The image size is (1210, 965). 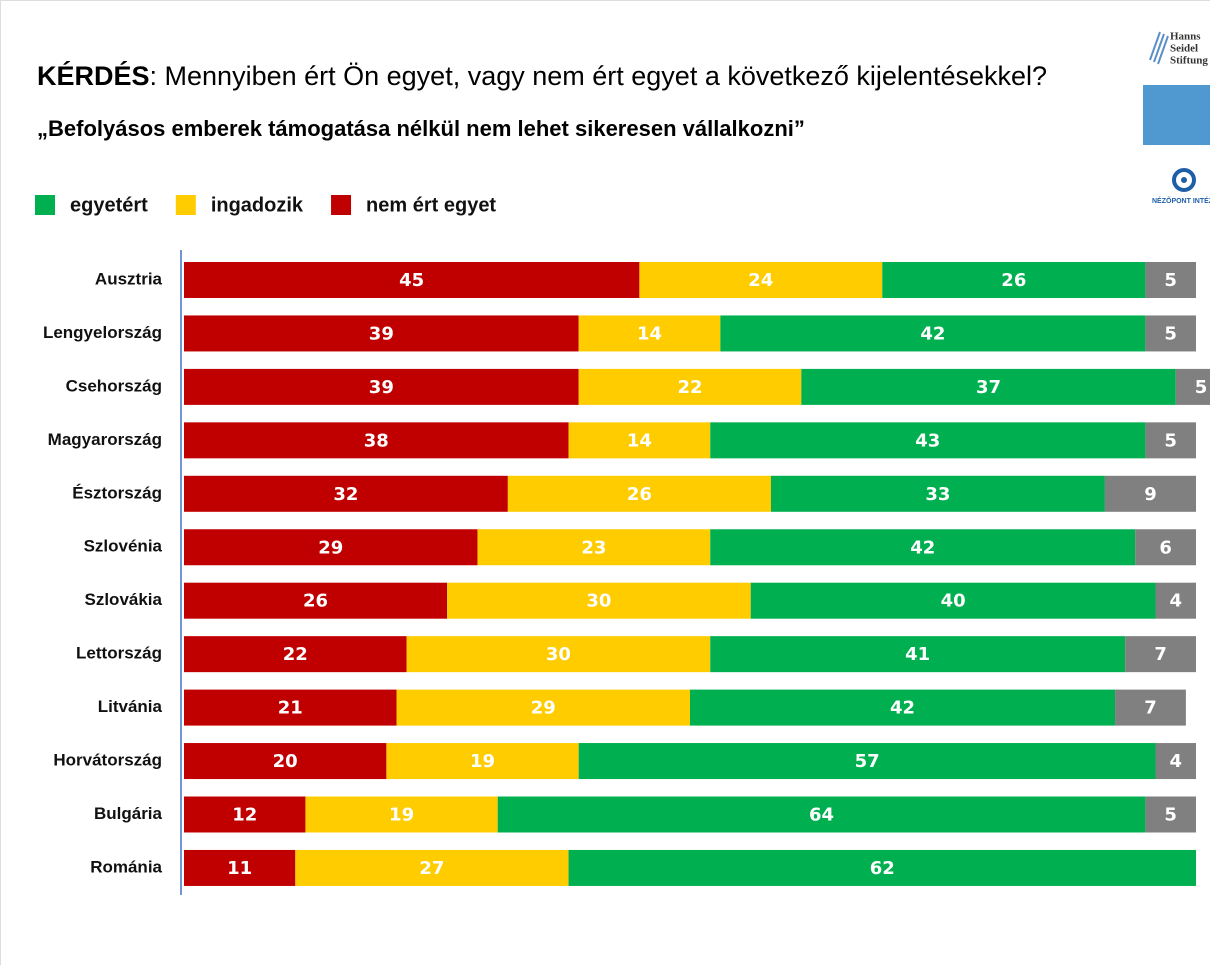 I want to click on value-label: 4, so click(x=1175, y=761).